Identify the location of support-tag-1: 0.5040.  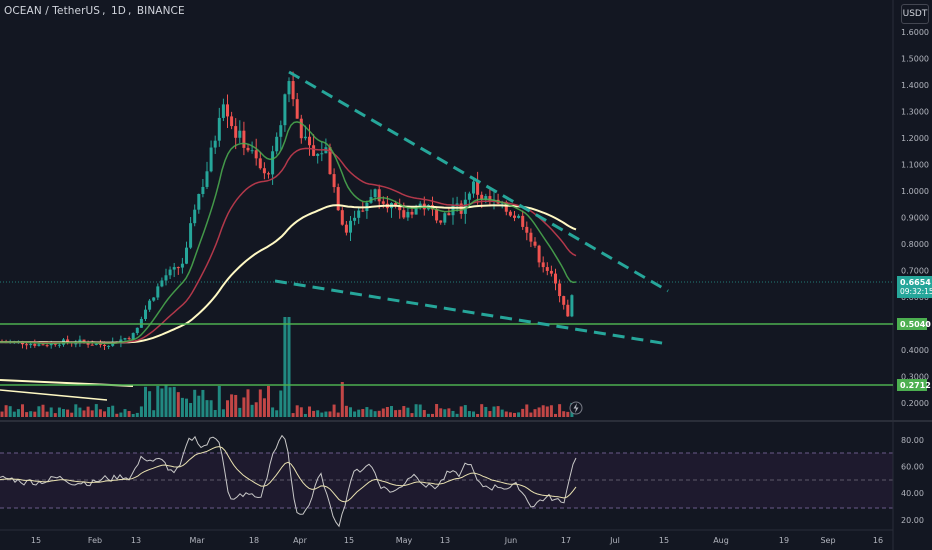
(914, 324).